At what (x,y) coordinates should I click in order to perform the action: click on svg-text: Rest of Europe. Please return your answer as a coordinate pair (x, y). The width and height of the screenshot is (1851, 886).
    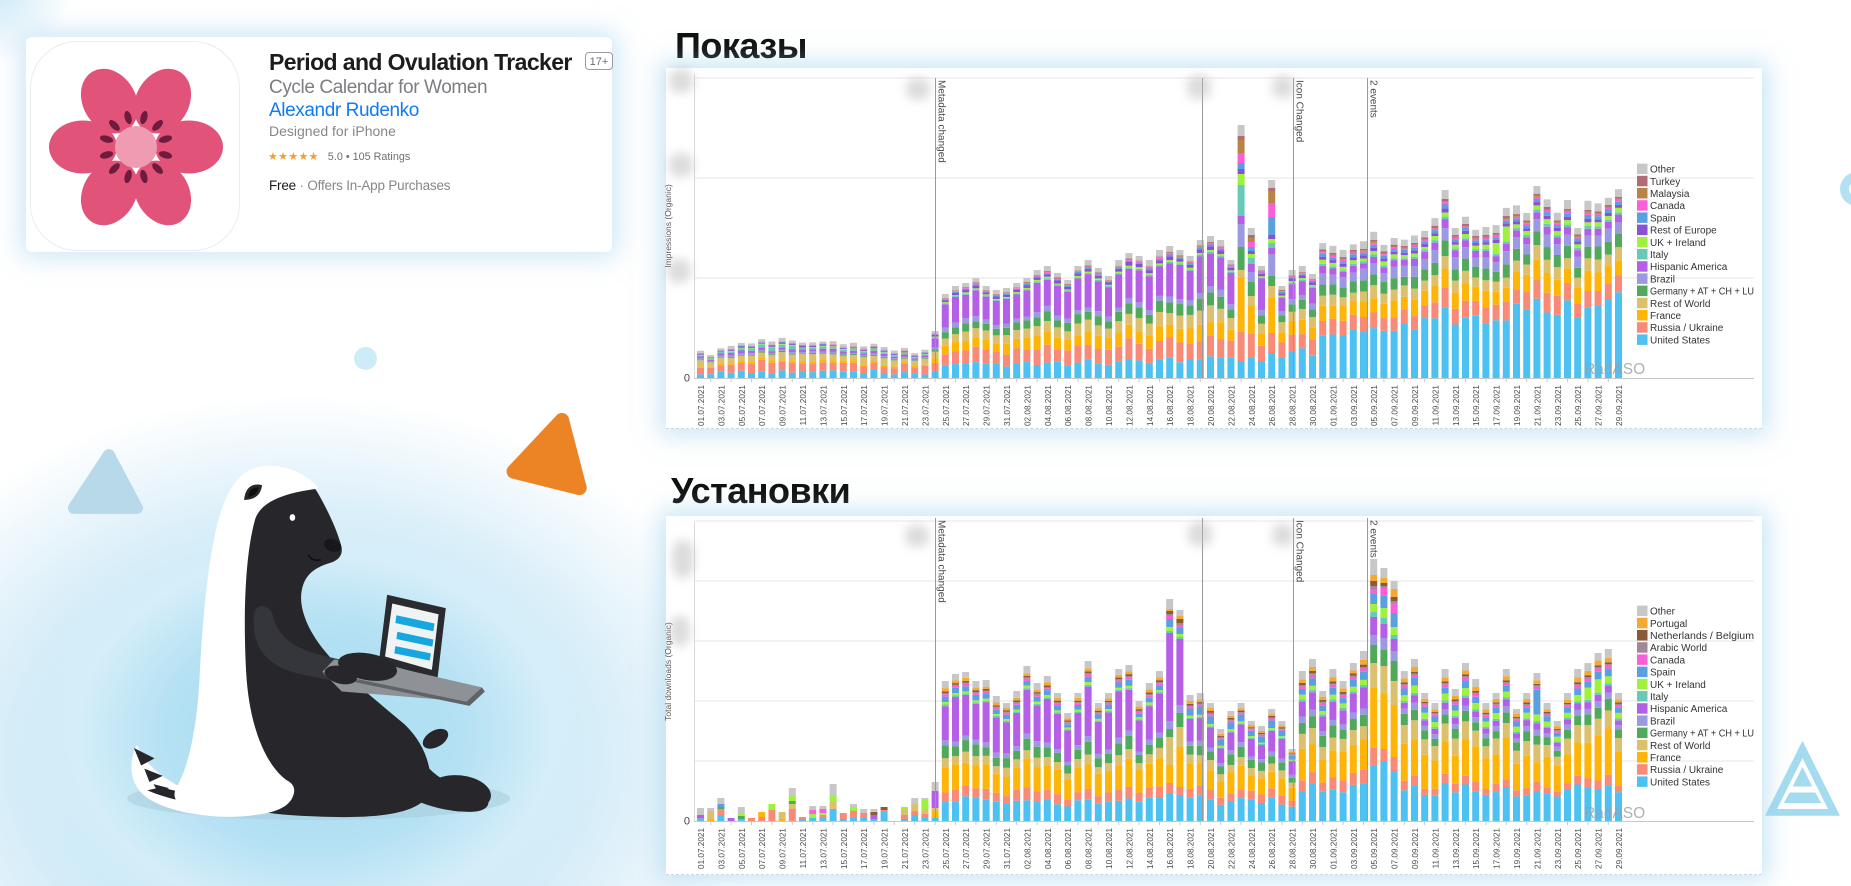
    Looking at the image, I should click on (1683, 231).